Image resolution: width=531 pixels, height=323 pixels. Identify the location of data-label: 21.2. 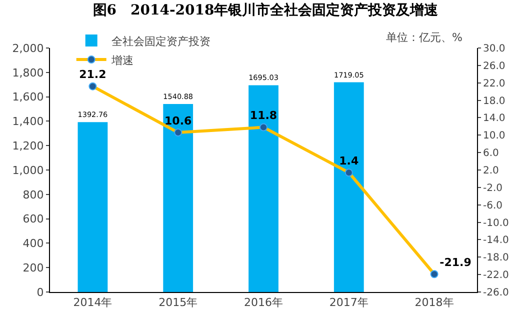
(92, 75).